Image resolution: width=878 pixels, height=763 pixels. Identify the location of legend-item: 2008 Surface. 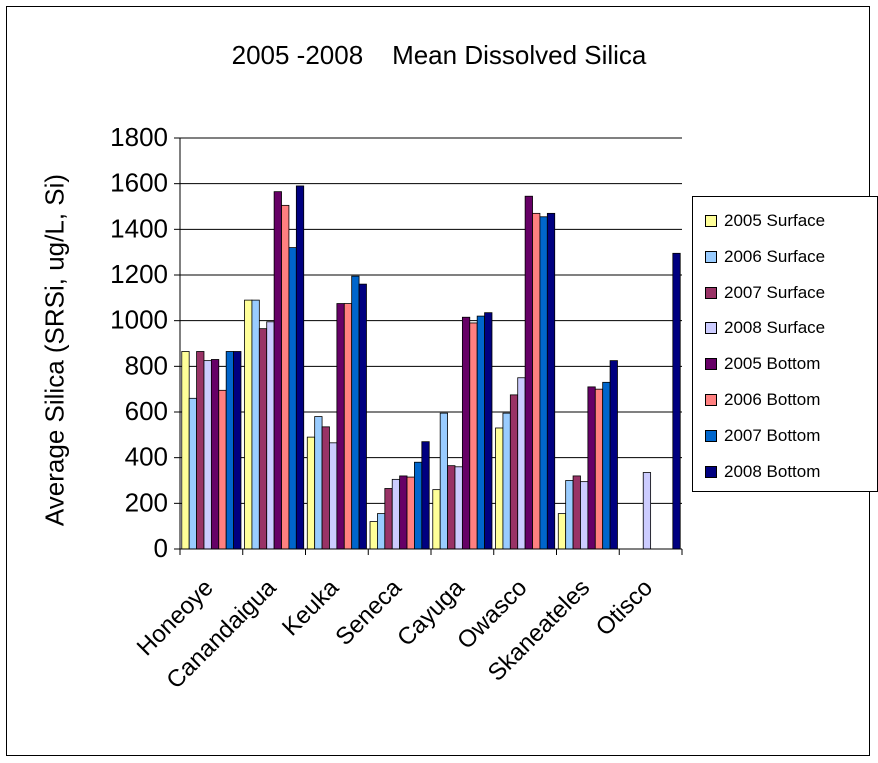
(765, 328).